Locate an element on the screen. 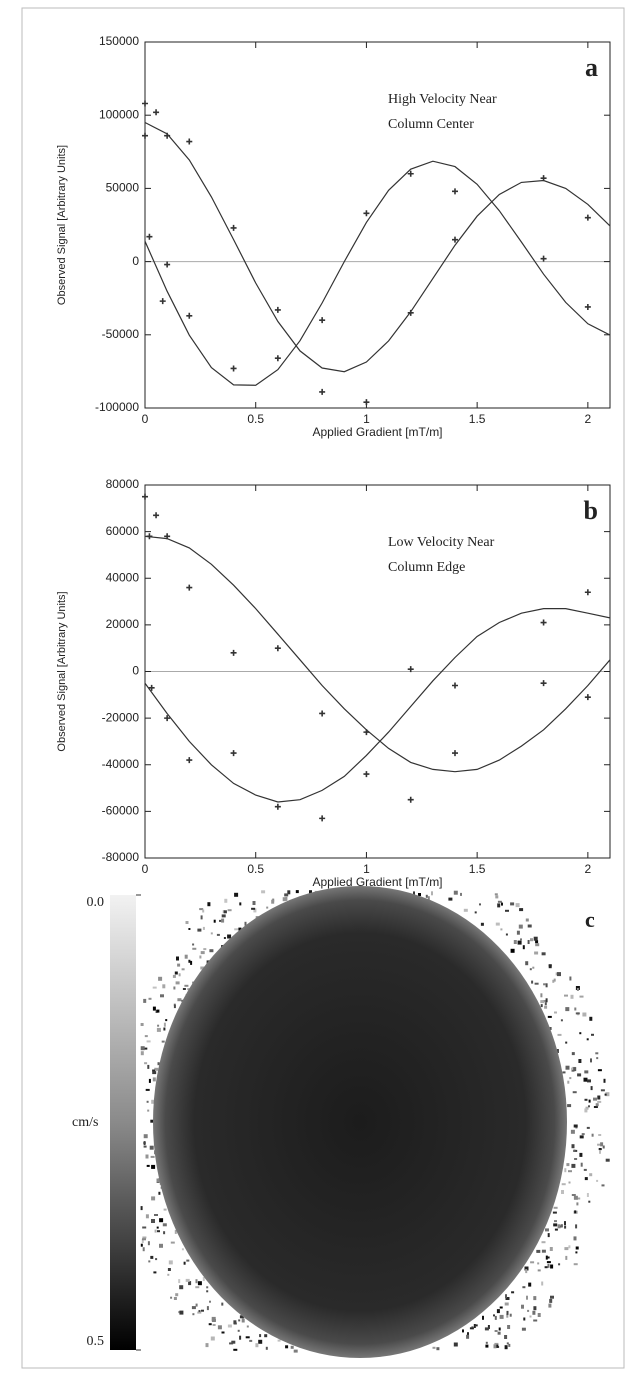 Image resolution: width=644 pixels, height=1380 pixels. x-tick-label: 0.5 is located at coordinates (255, 419).